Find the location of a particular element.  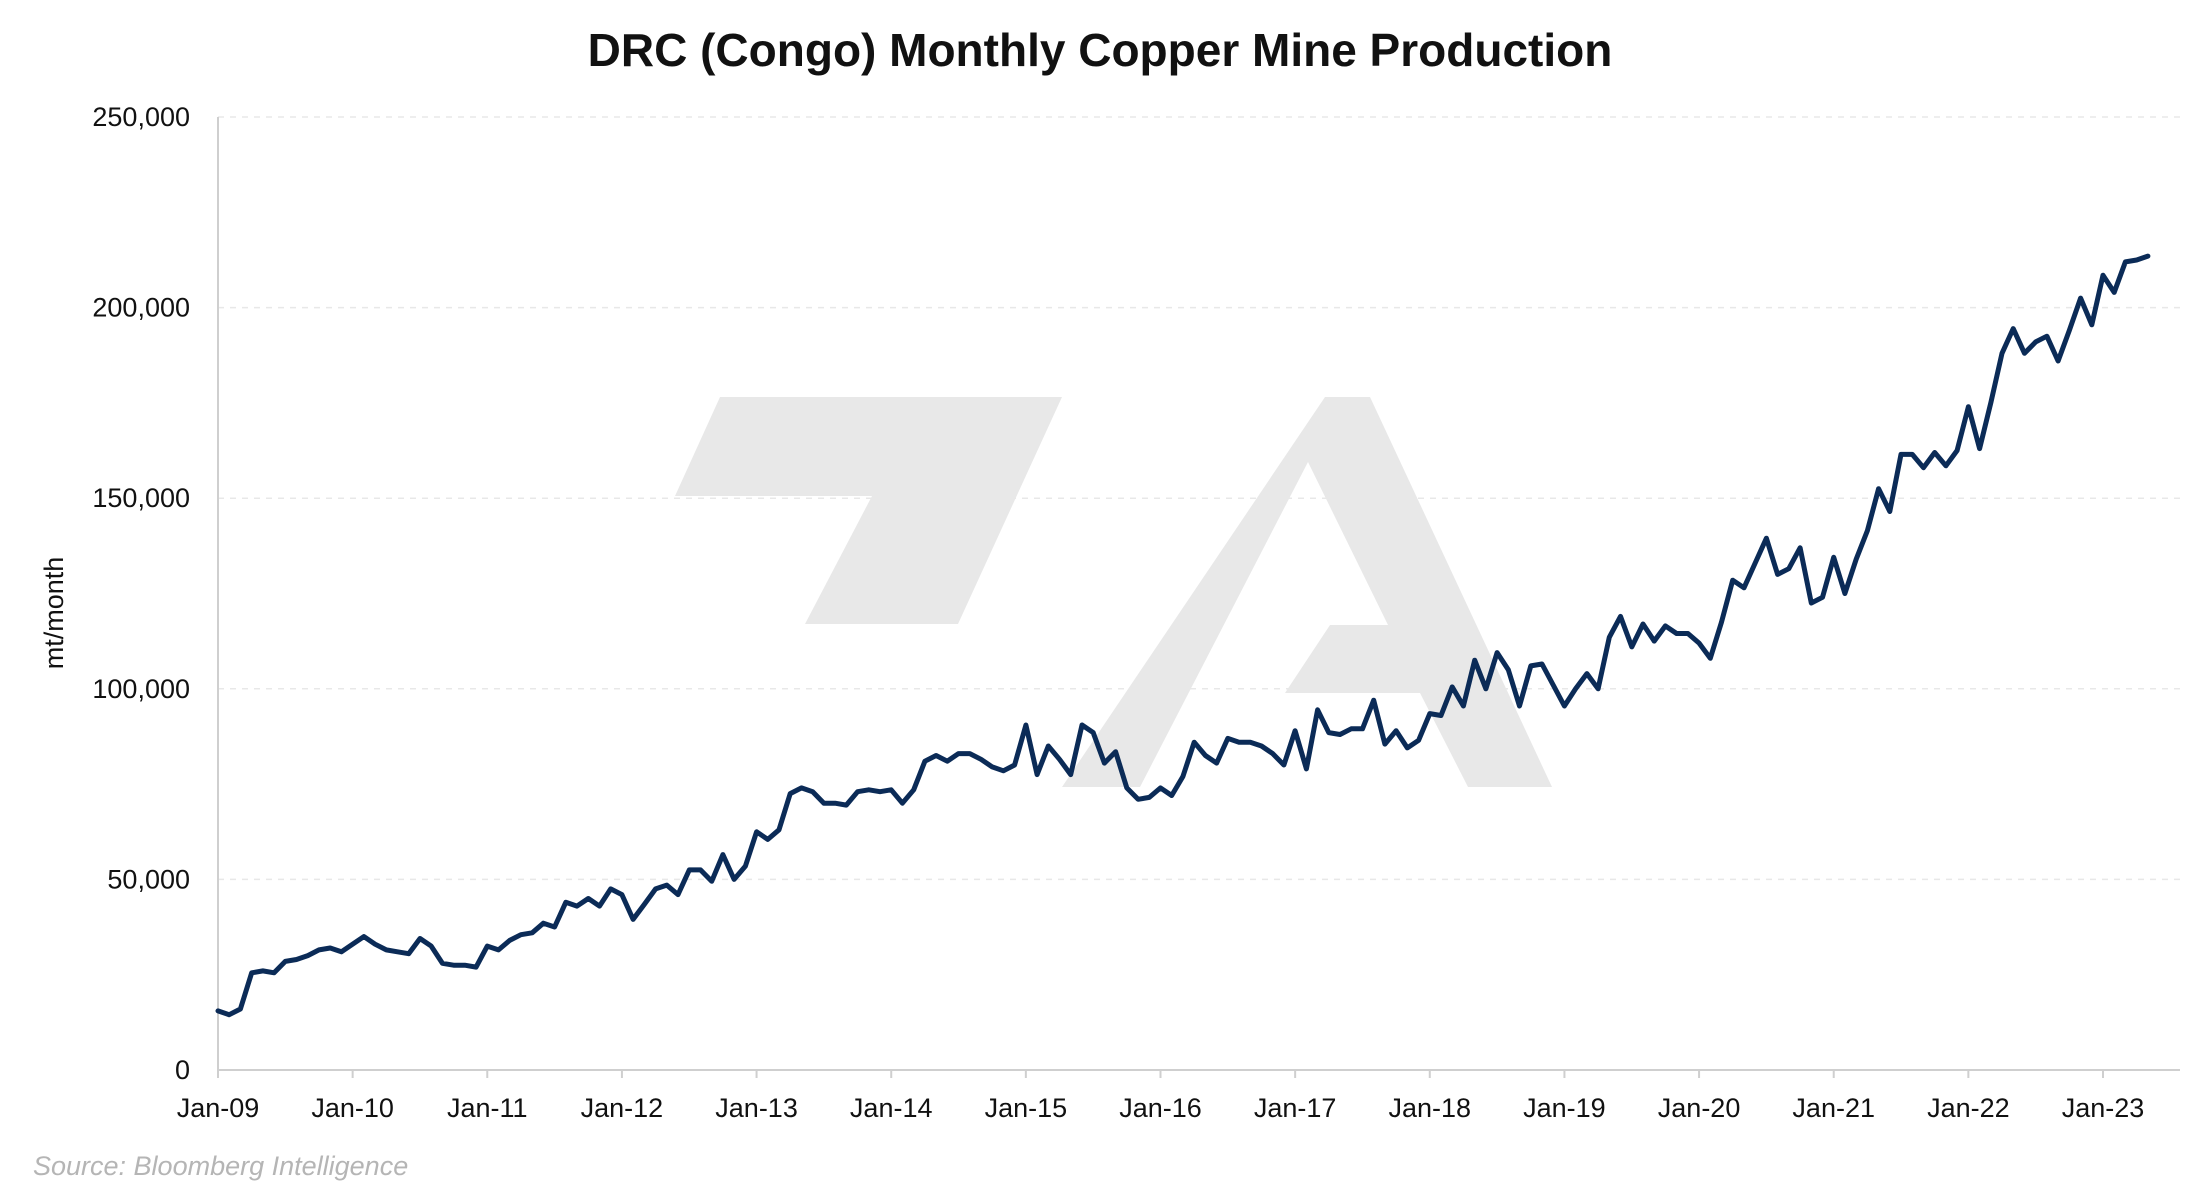

x-tick-label: Jan-19 is located at coordinates (1564, 1108).